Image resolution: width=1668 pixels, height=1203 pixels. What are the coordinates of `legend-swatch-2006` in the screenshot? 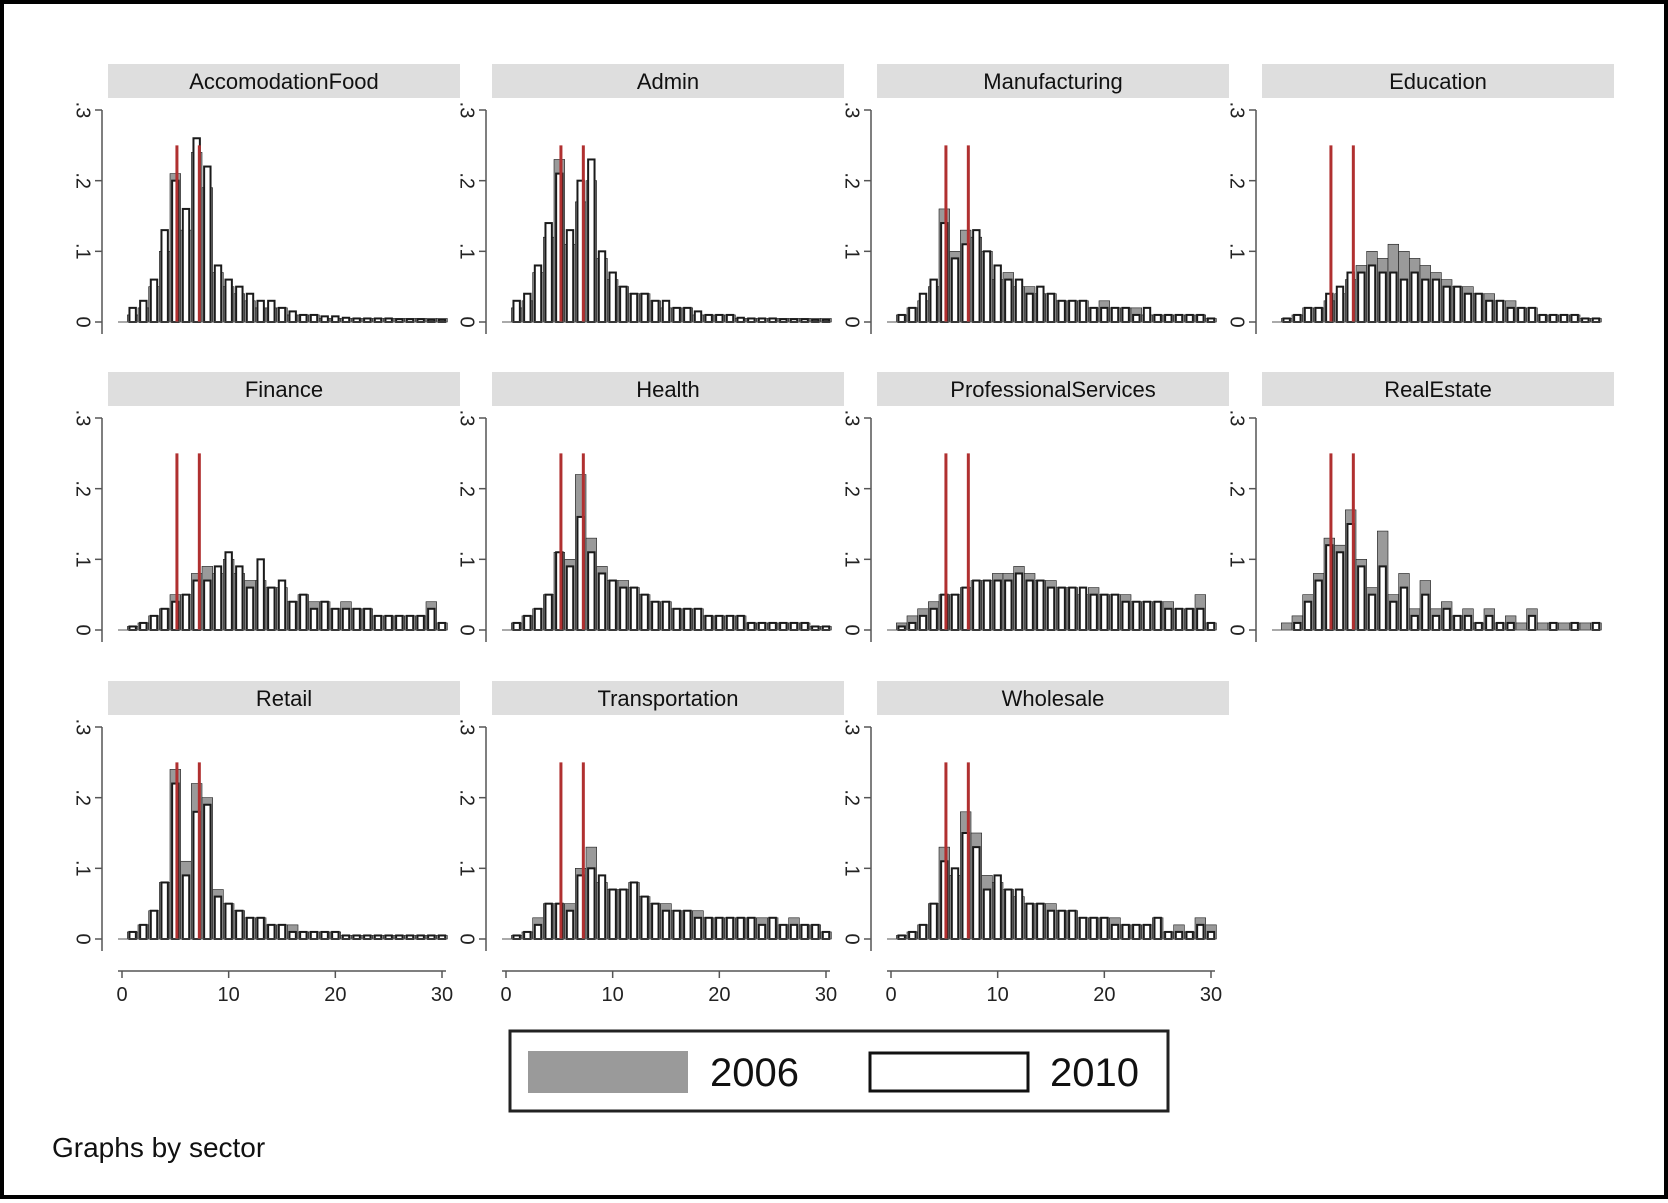 It's located at (608, 1072).